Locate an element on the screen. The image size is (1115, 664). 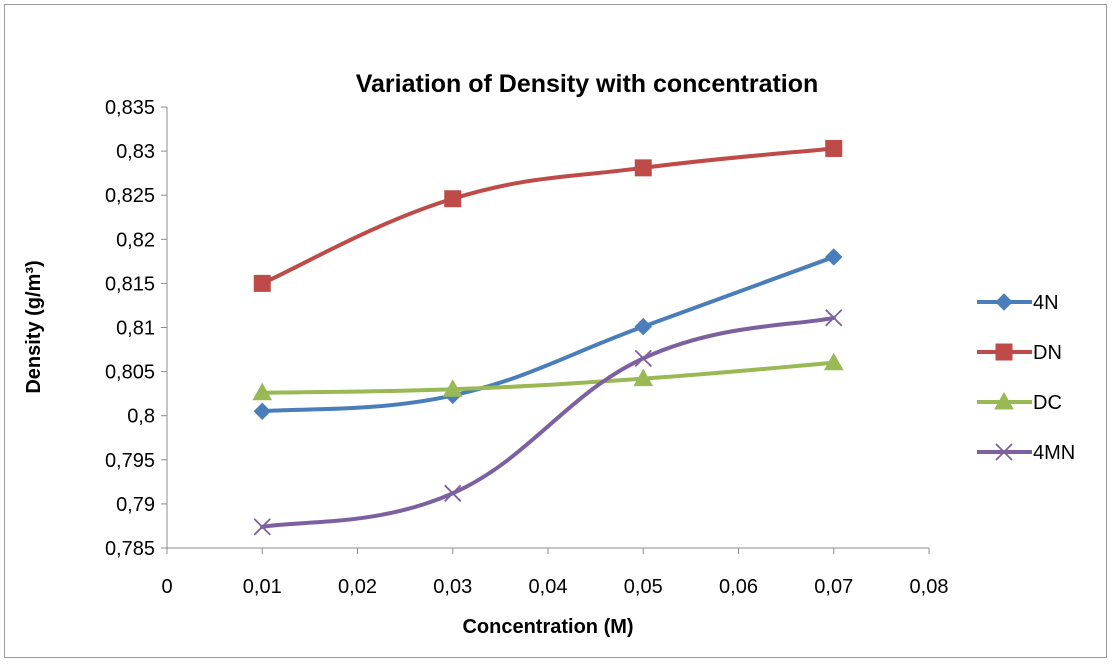
x-tick-label: 0,03 is located at coordinates (452, 587).